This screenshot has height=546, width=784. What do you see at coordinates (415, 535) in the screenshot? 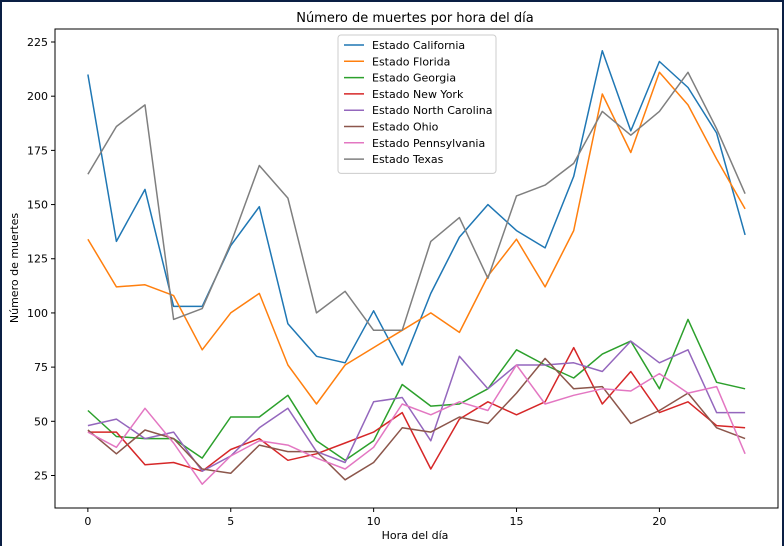
I see `x-axis-title: Hora del día` at bounding box center [415, 535].